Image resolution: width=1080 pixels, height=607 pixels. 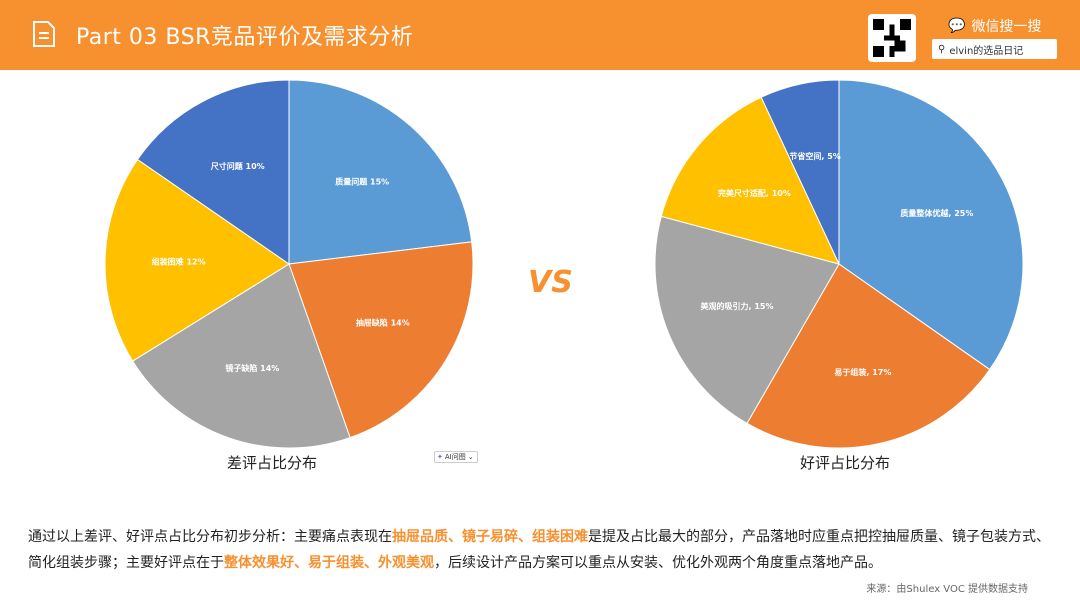 I want to click on wechat-icon: 💬, so click(x=957, y=26).